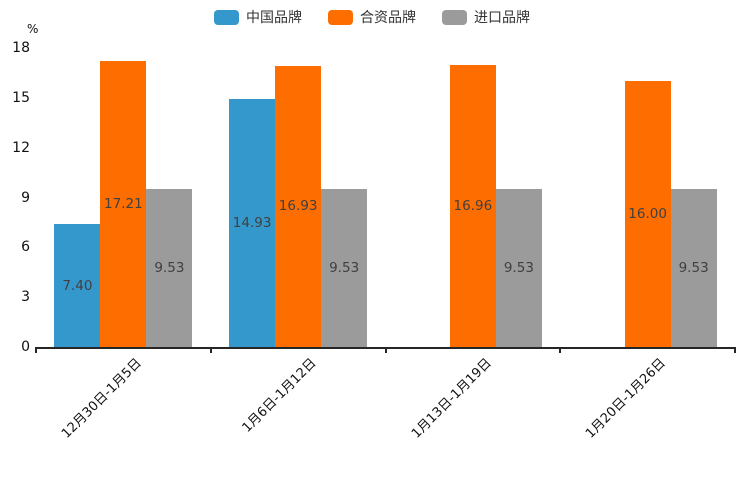 The width and height of the screenshot is (744, 496). I want to click on bar-value-label: 16.00, so click(647, 214).